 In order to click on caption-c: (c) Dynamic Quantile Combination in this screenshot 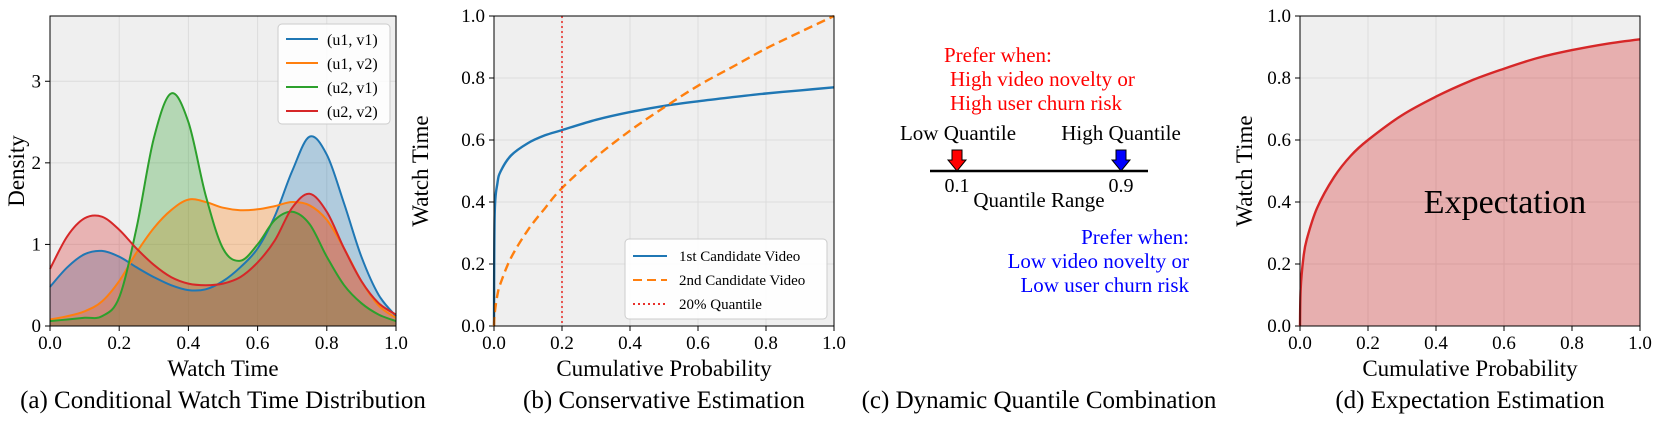, I will do `click(1039, 400)`.